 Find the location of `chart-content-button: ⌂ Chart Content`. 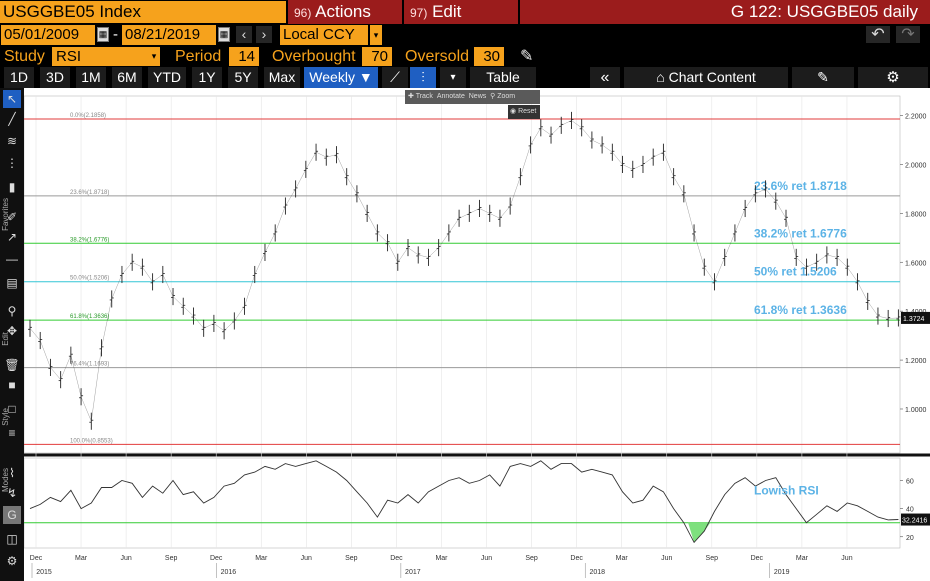

chart-content-button: ⌂ Chart Content is located at coordinates (706, 77).